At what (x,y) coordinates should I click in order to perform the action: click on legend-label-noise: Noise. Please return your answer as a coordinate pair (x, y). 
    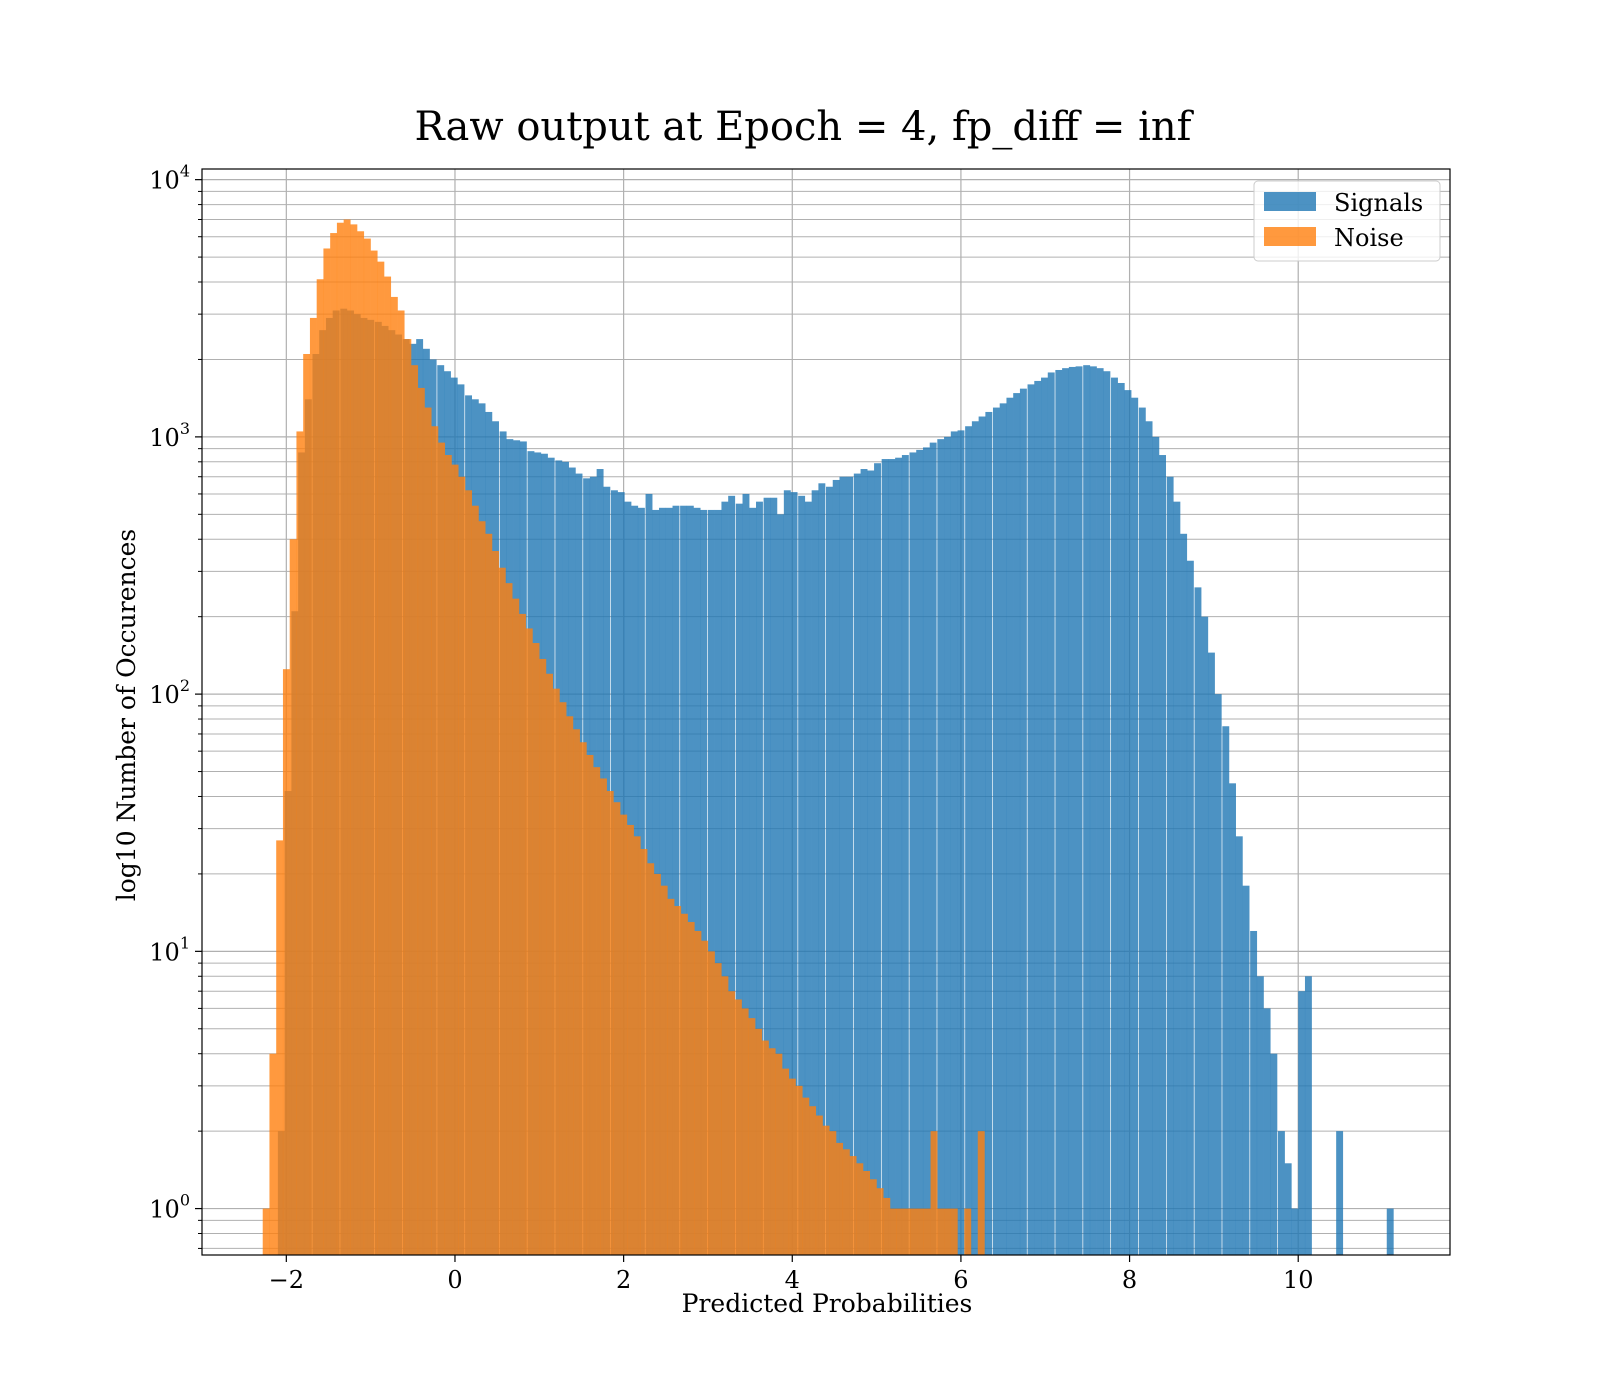
    Looking at the image, I should click on (1369, 238).